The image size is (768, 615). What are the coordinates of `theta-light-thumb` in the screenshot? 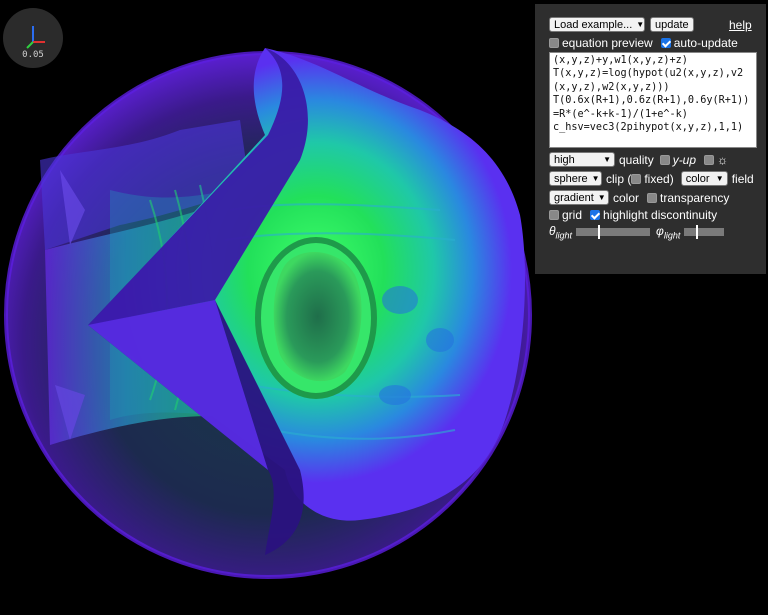 It's located at (598, 232).